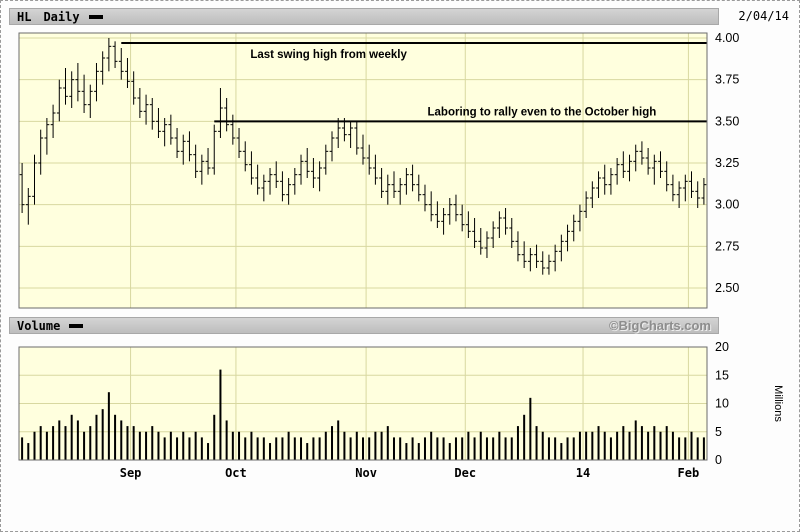 Image resolution: width=800 pixels, height=532 pixels. I want to click on svg-text: Last swing high from weekly, so click(328, 55).